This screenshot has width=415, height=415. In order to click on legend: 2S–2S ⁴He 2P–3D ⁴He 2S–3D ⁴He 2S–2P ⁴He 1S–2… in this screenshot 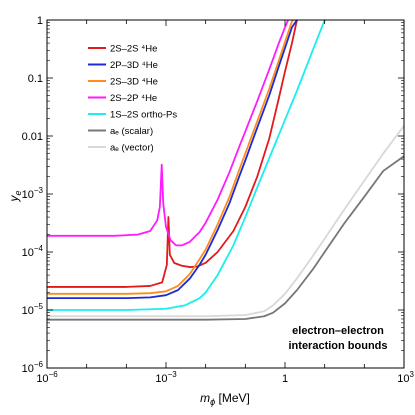, I will do `click(135, 99)`.